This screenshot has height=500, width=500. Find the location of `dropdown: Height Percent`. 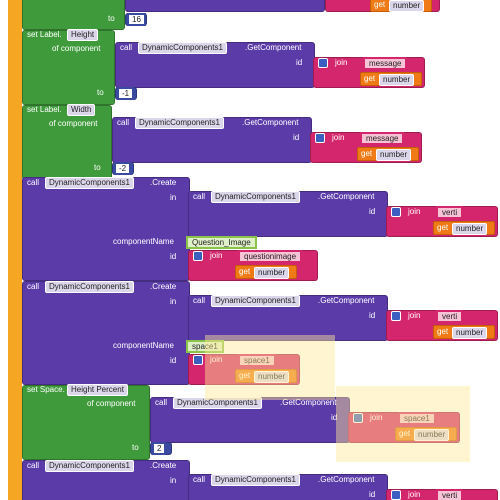

dropdown: Height Percent is located at coordinates (97, 390).